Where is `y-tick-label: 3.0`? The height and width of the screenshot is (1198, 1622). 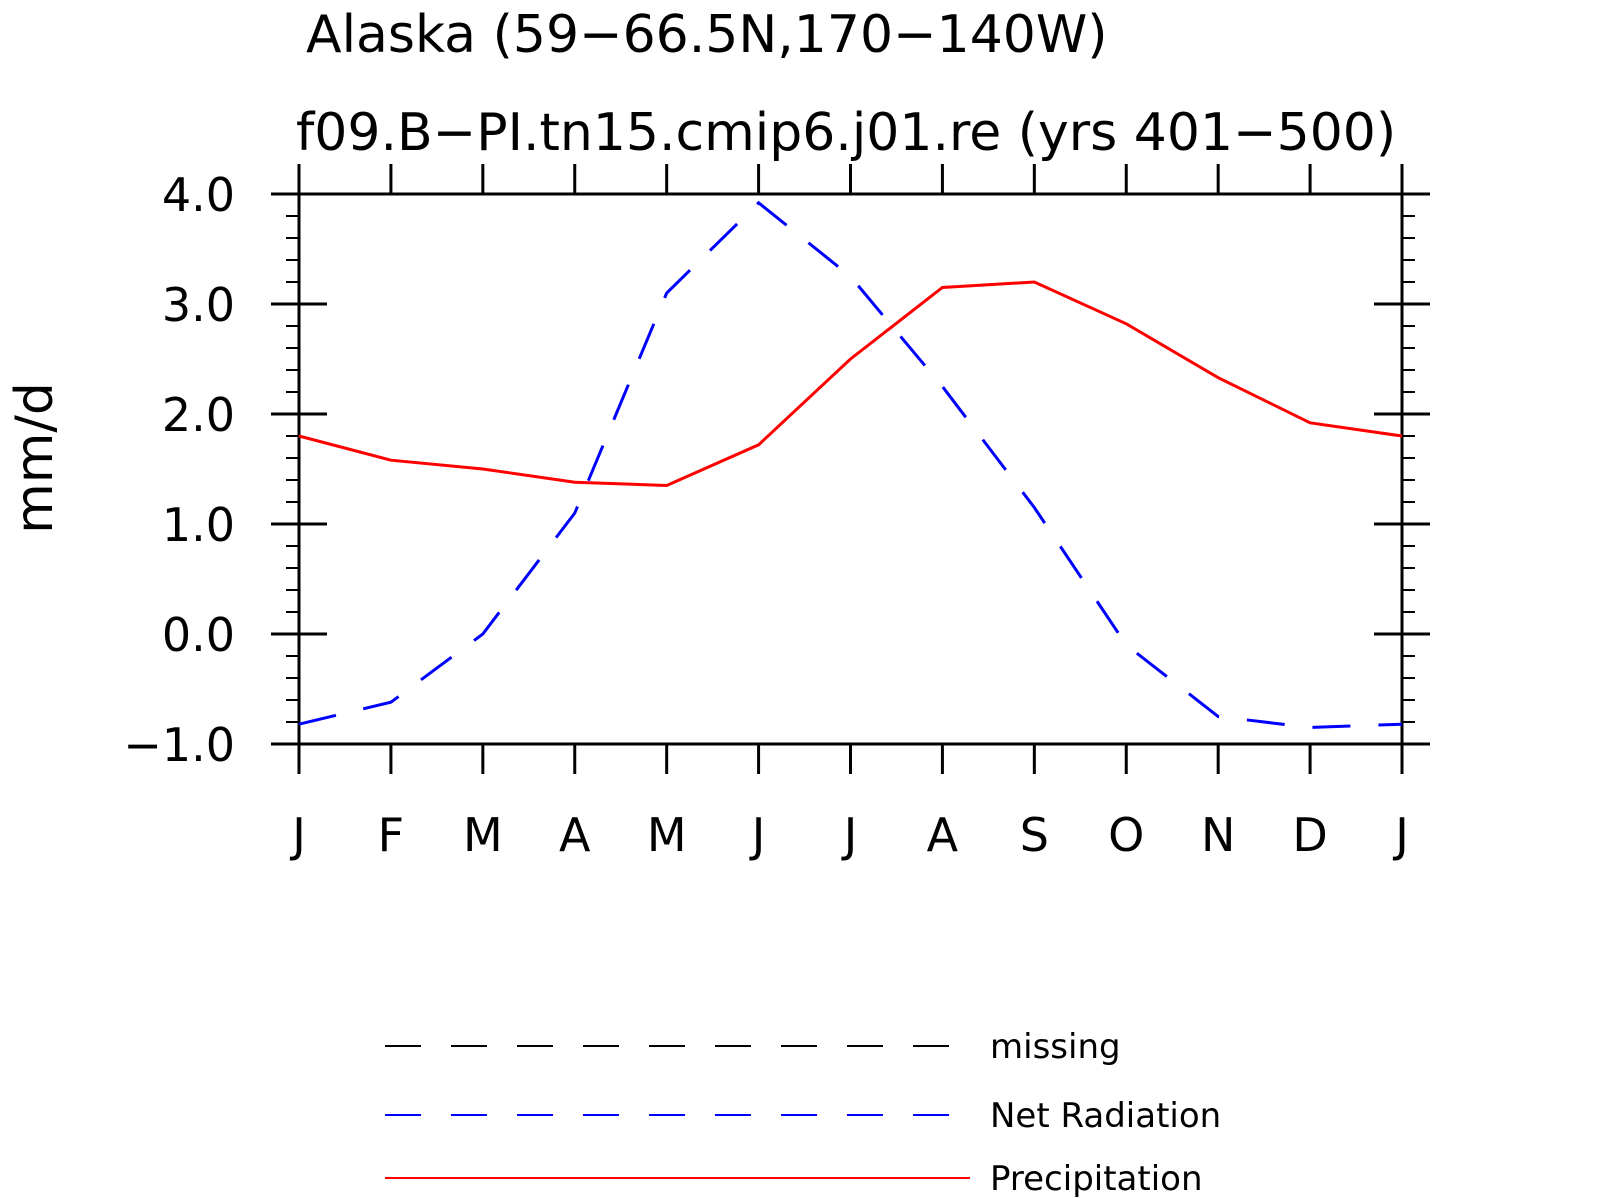 y-tick-label: 3.0 is located at coordinates (198, 305).